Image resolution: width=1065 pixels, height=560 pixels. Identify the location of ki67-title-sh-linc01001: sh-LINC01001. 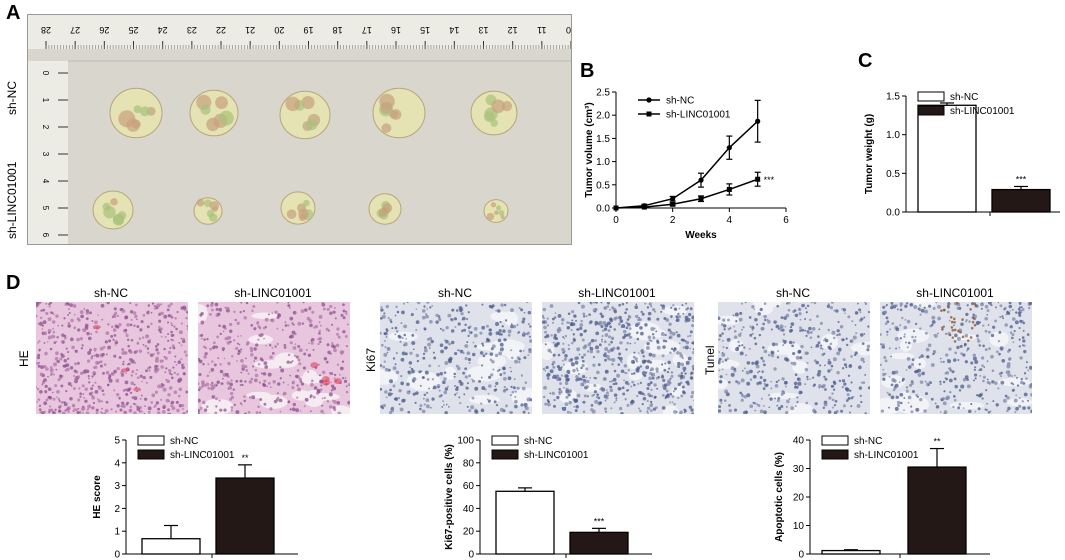
(617, 293).